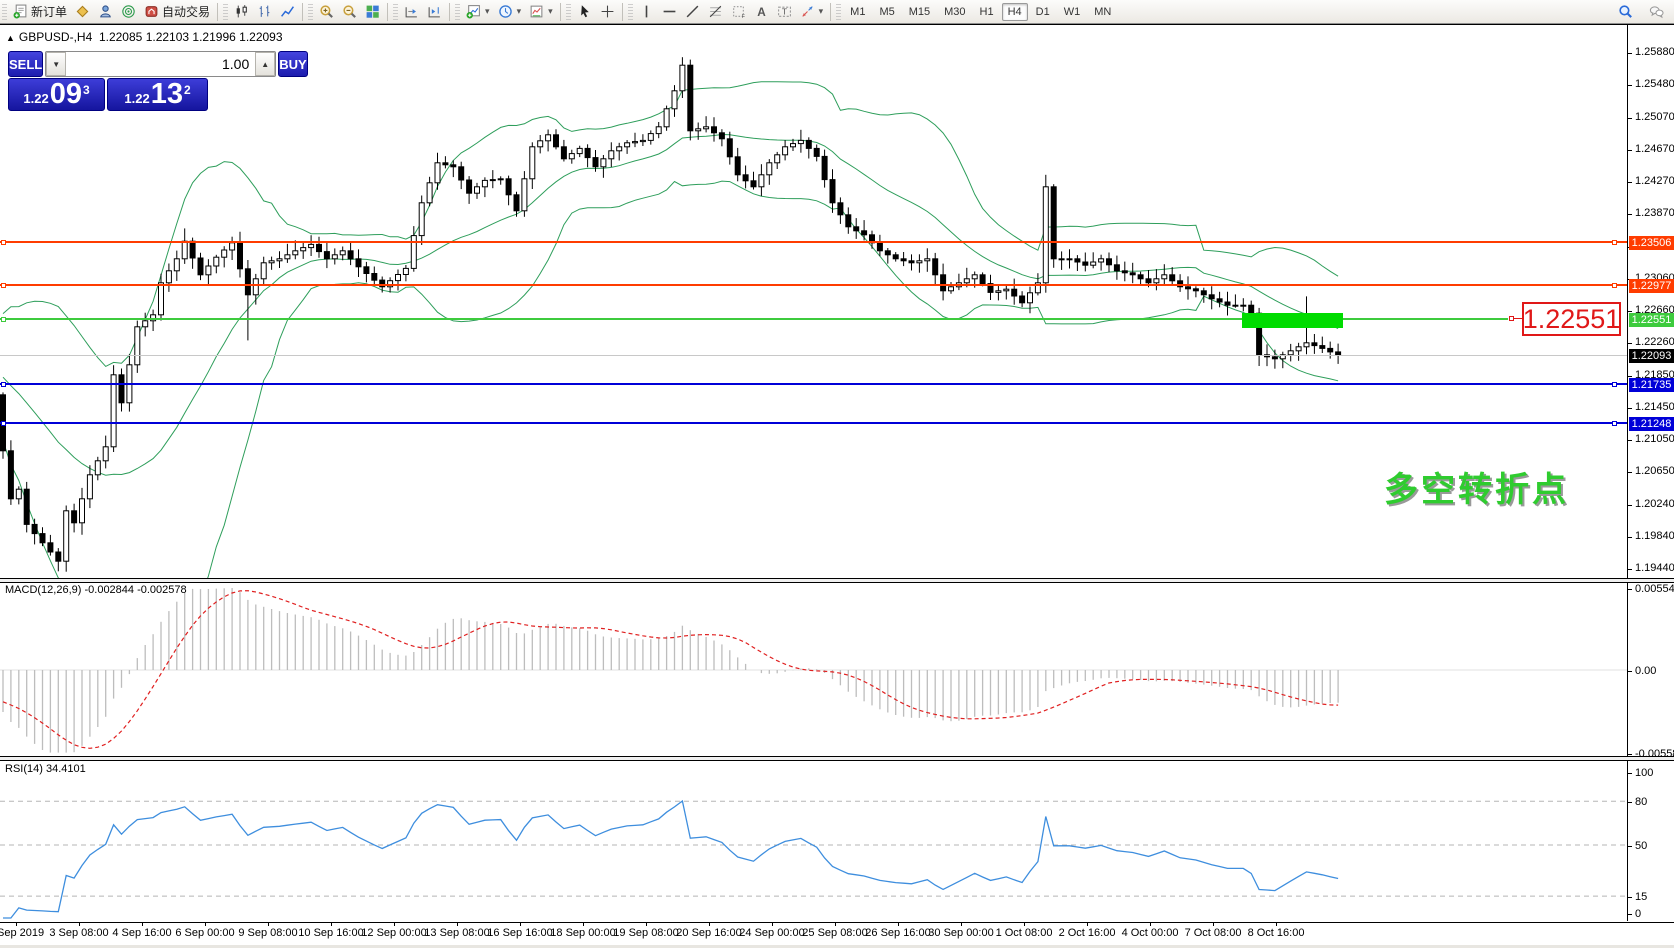 Image resolution: width=1674 pixels, height=948 pixels. I want to click on support-zone-box, so click(1292, 320).